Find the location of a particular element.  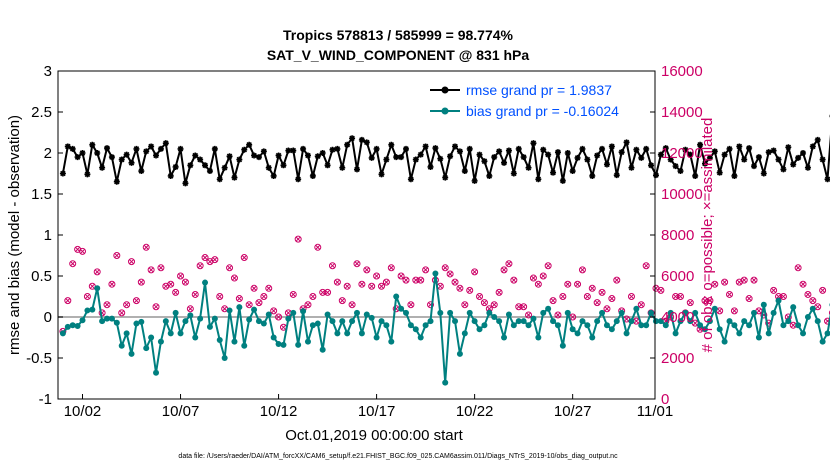

right-tick-label: 6000 is located at coordinates (677, 276).